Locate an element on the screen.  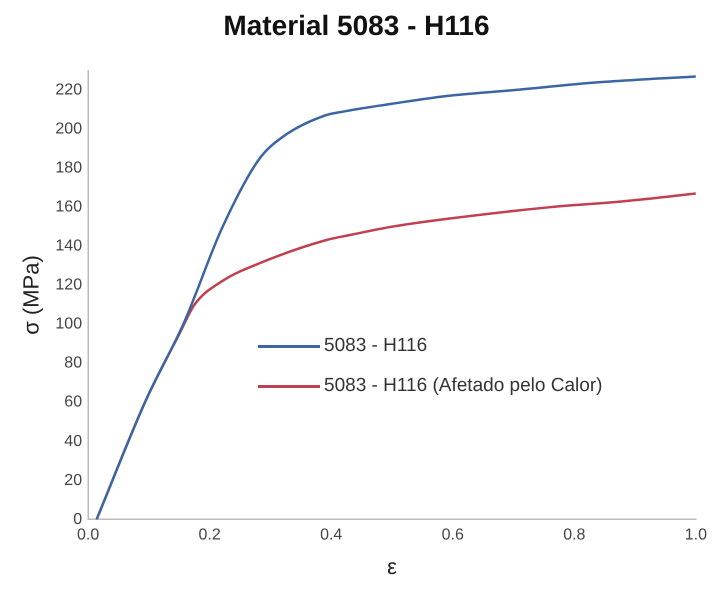
legend-label: 5083 - H116 (Afetado pelo Calor) is located at coordinates (463, 386).